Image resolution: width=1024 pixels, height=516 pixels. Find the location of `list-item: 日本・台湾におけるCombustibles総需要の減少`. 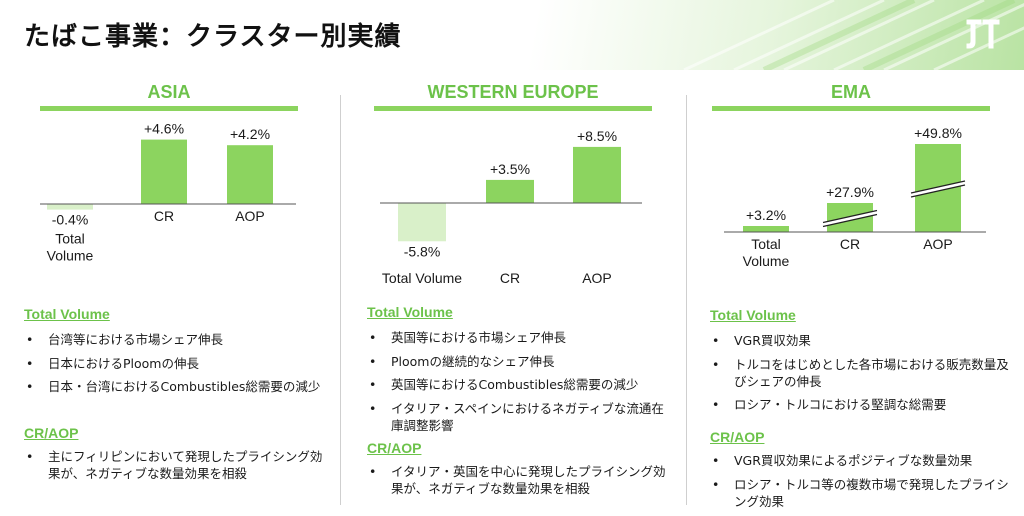

list-item: 日本・台湾におけるCombustibles総需要の減少 is located at coordinates (176, 386).